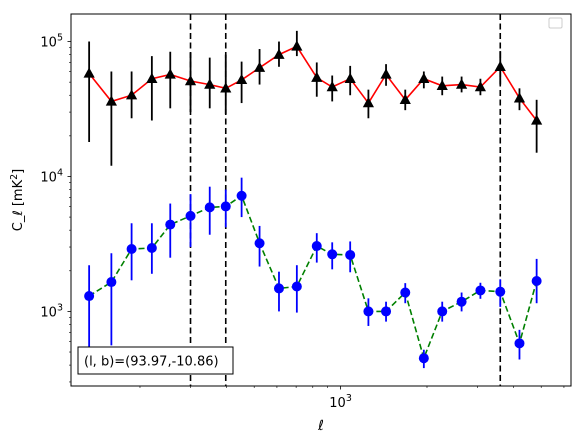  Describe the element at coordinates (51, 311) in the screenshot. I see `y-tick-label: 10³` at that location.